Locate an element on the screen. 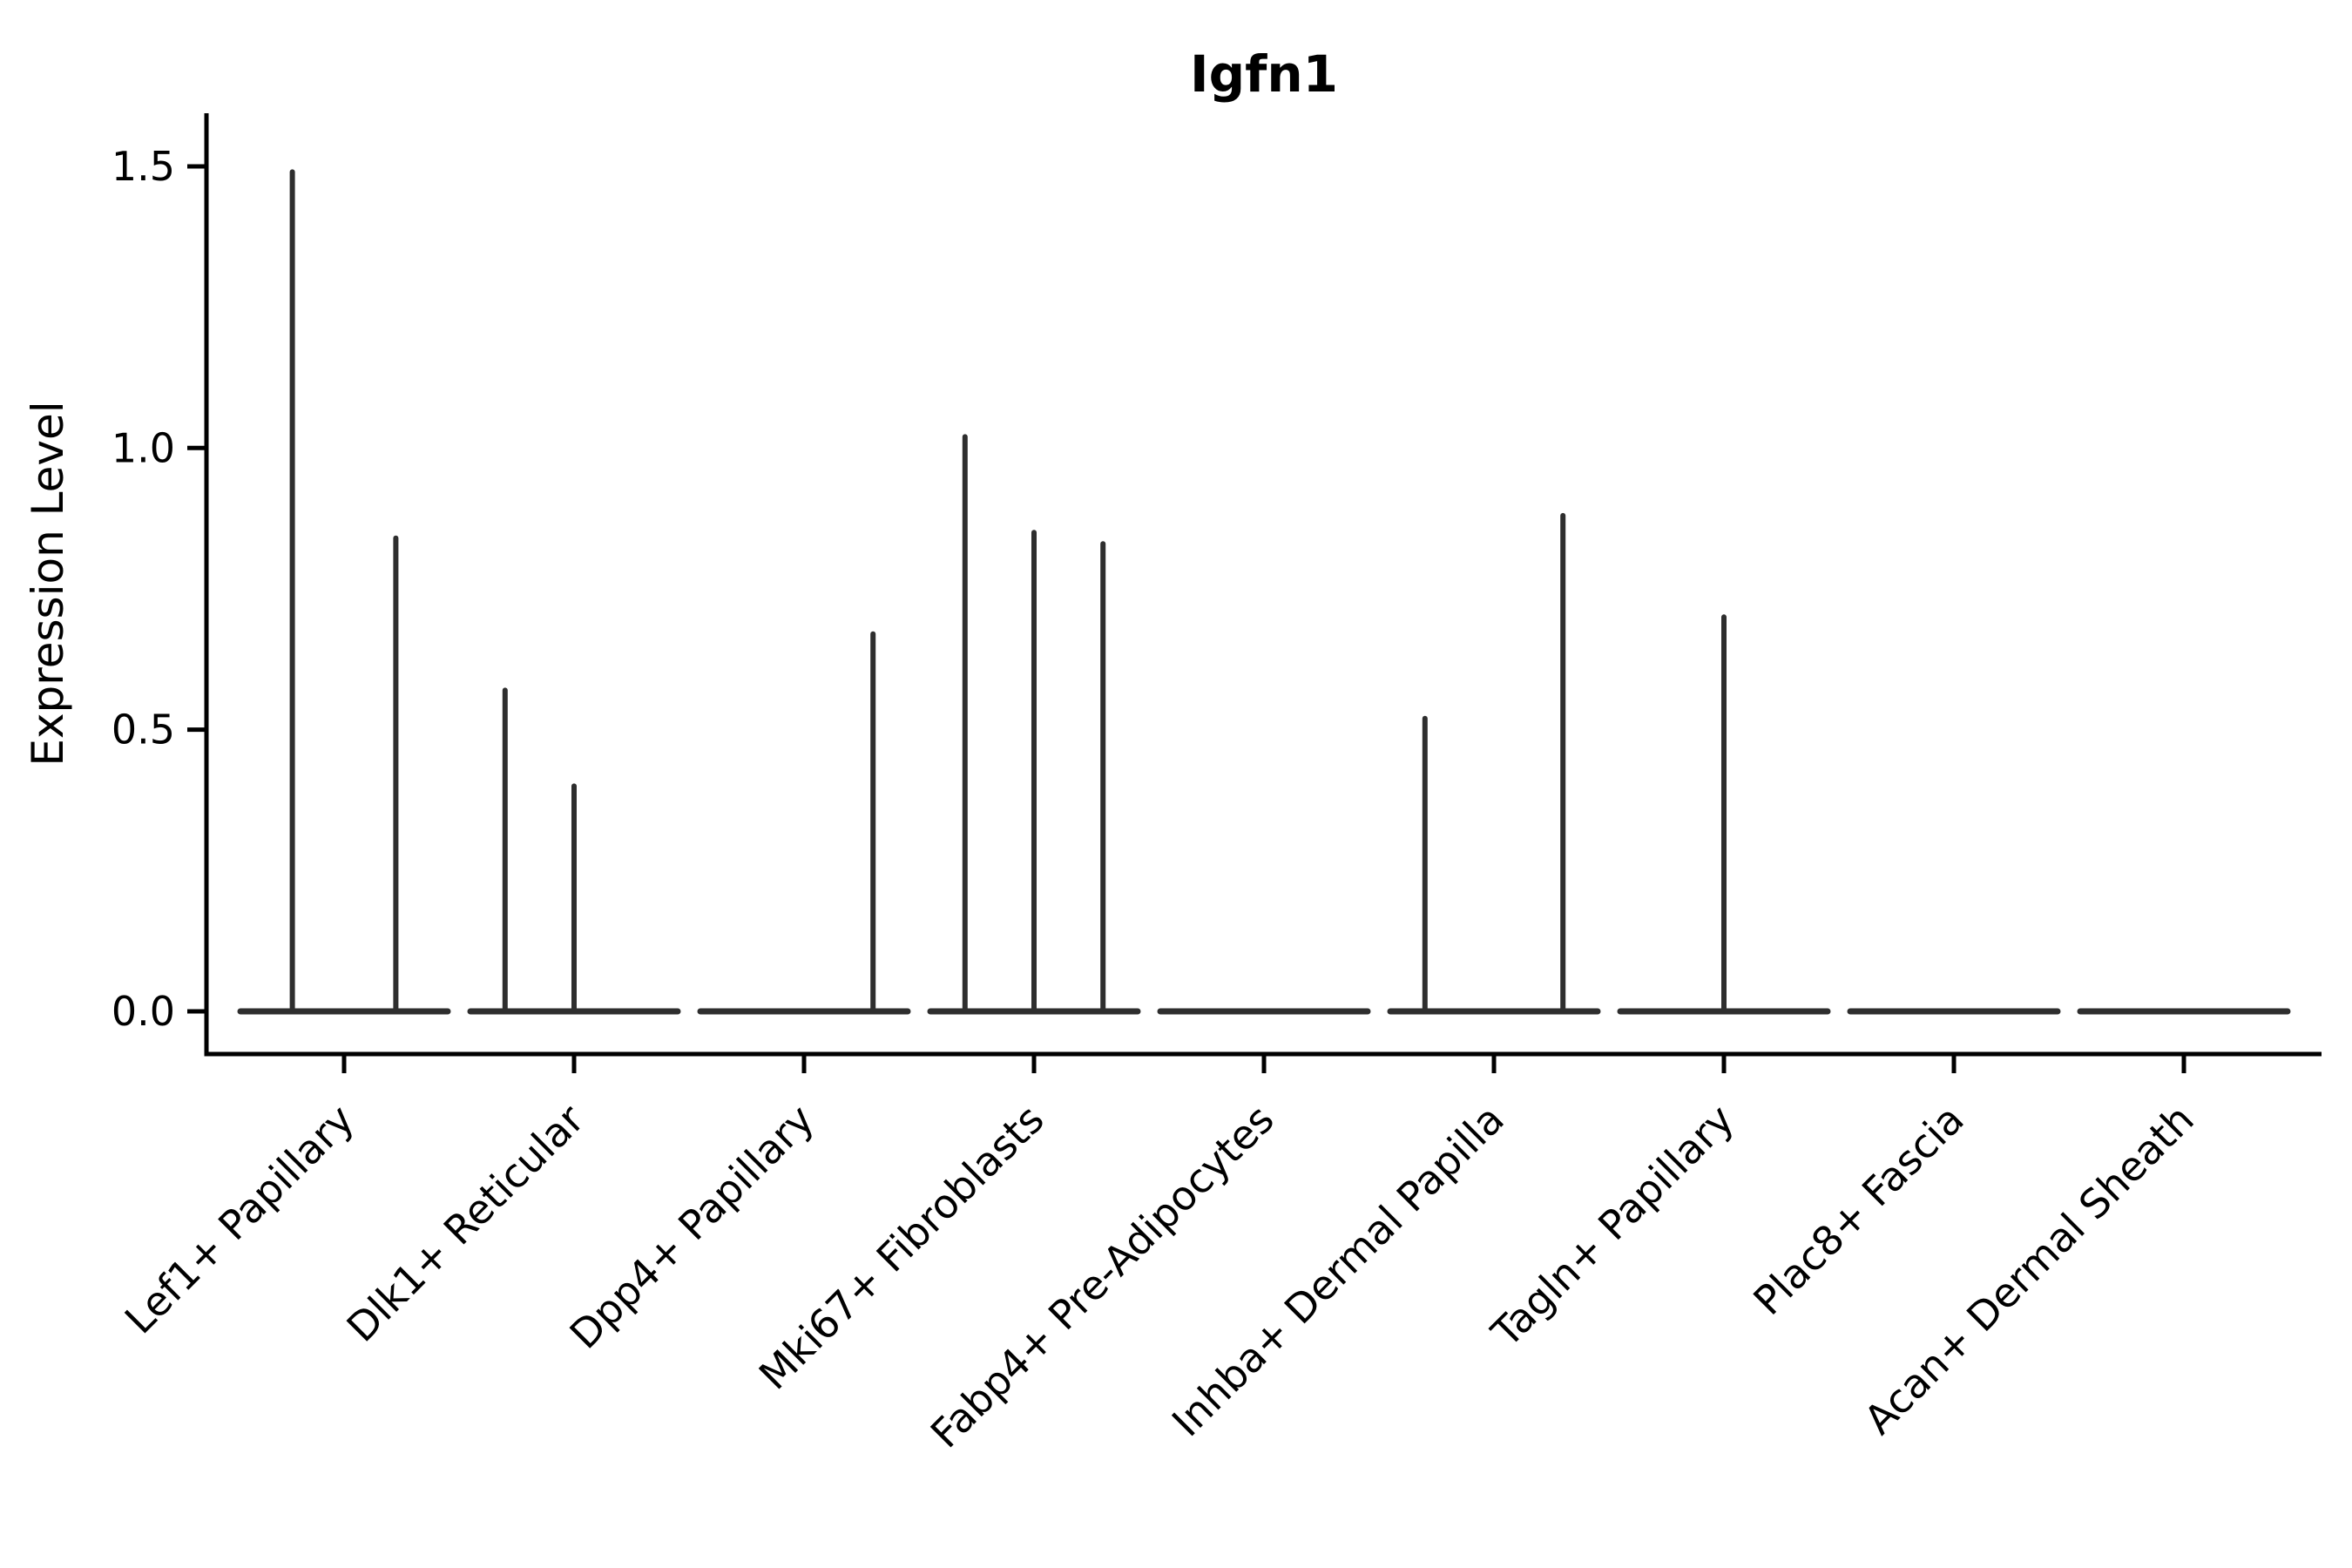 This screenshot has width=2352, height=1568. x-category-label: Tagln+ Papillary is located at coordinates (1612, 1226).